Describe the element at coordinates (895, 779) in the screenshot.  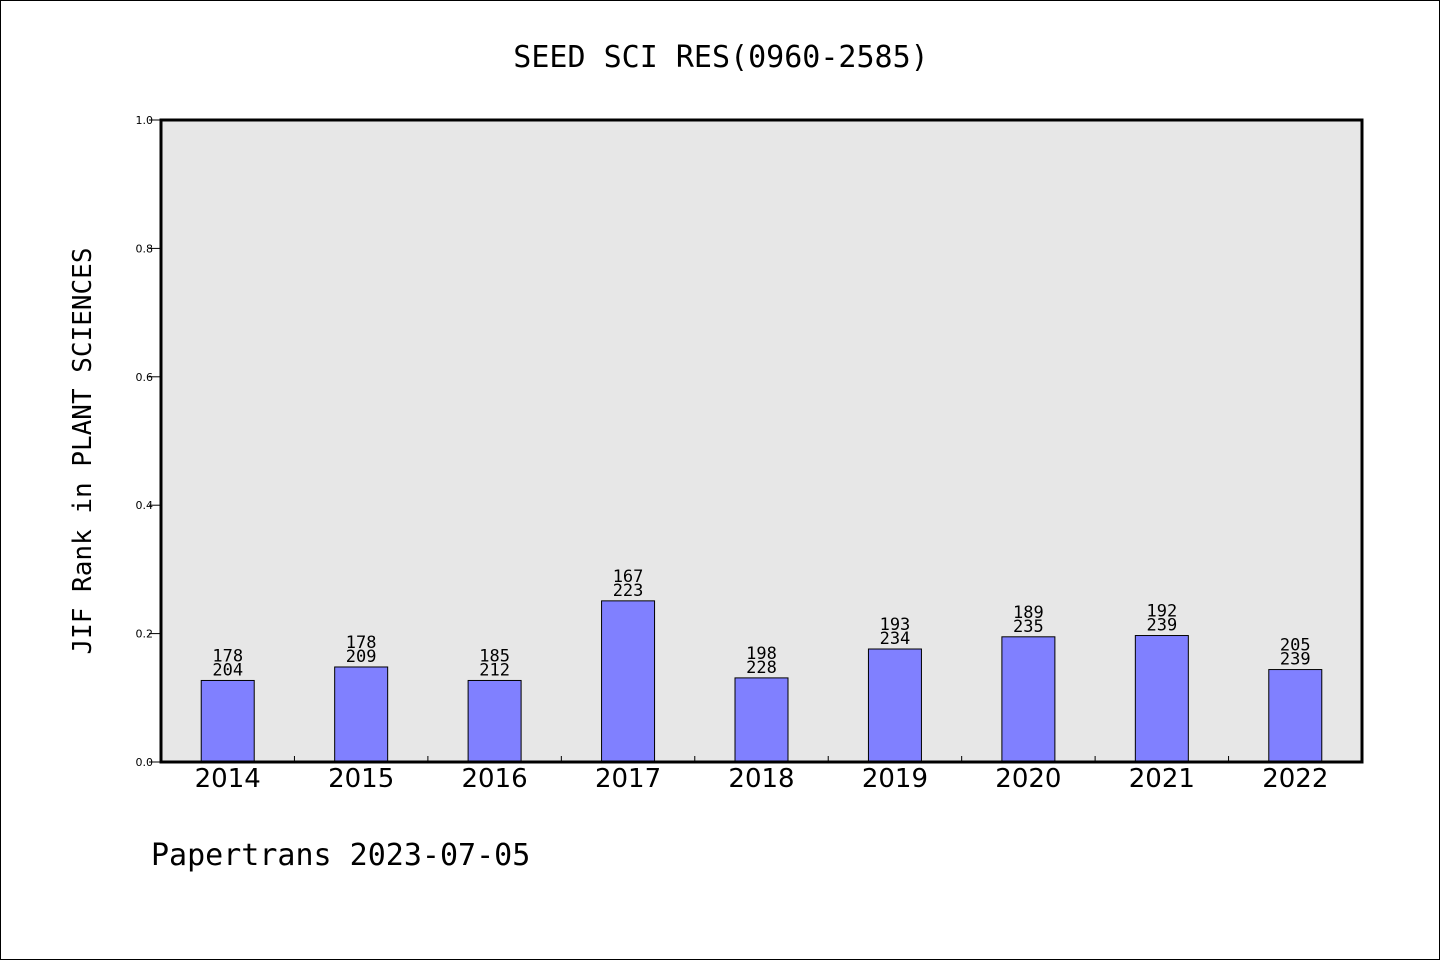
I see `x-tick-label: 2019` at that location.